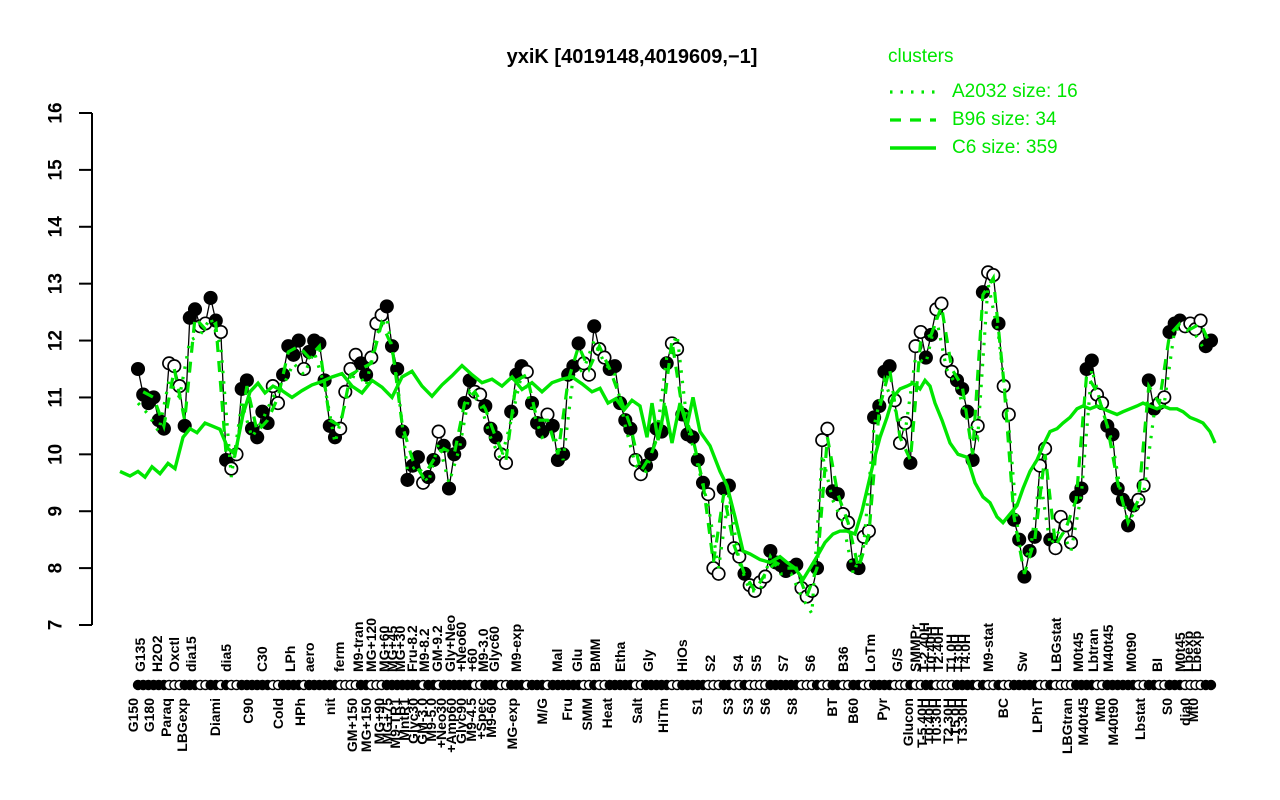  Describe the element at coordinates (56, 568) in the screenshot. I see `y-tick-label: 8` at that location.